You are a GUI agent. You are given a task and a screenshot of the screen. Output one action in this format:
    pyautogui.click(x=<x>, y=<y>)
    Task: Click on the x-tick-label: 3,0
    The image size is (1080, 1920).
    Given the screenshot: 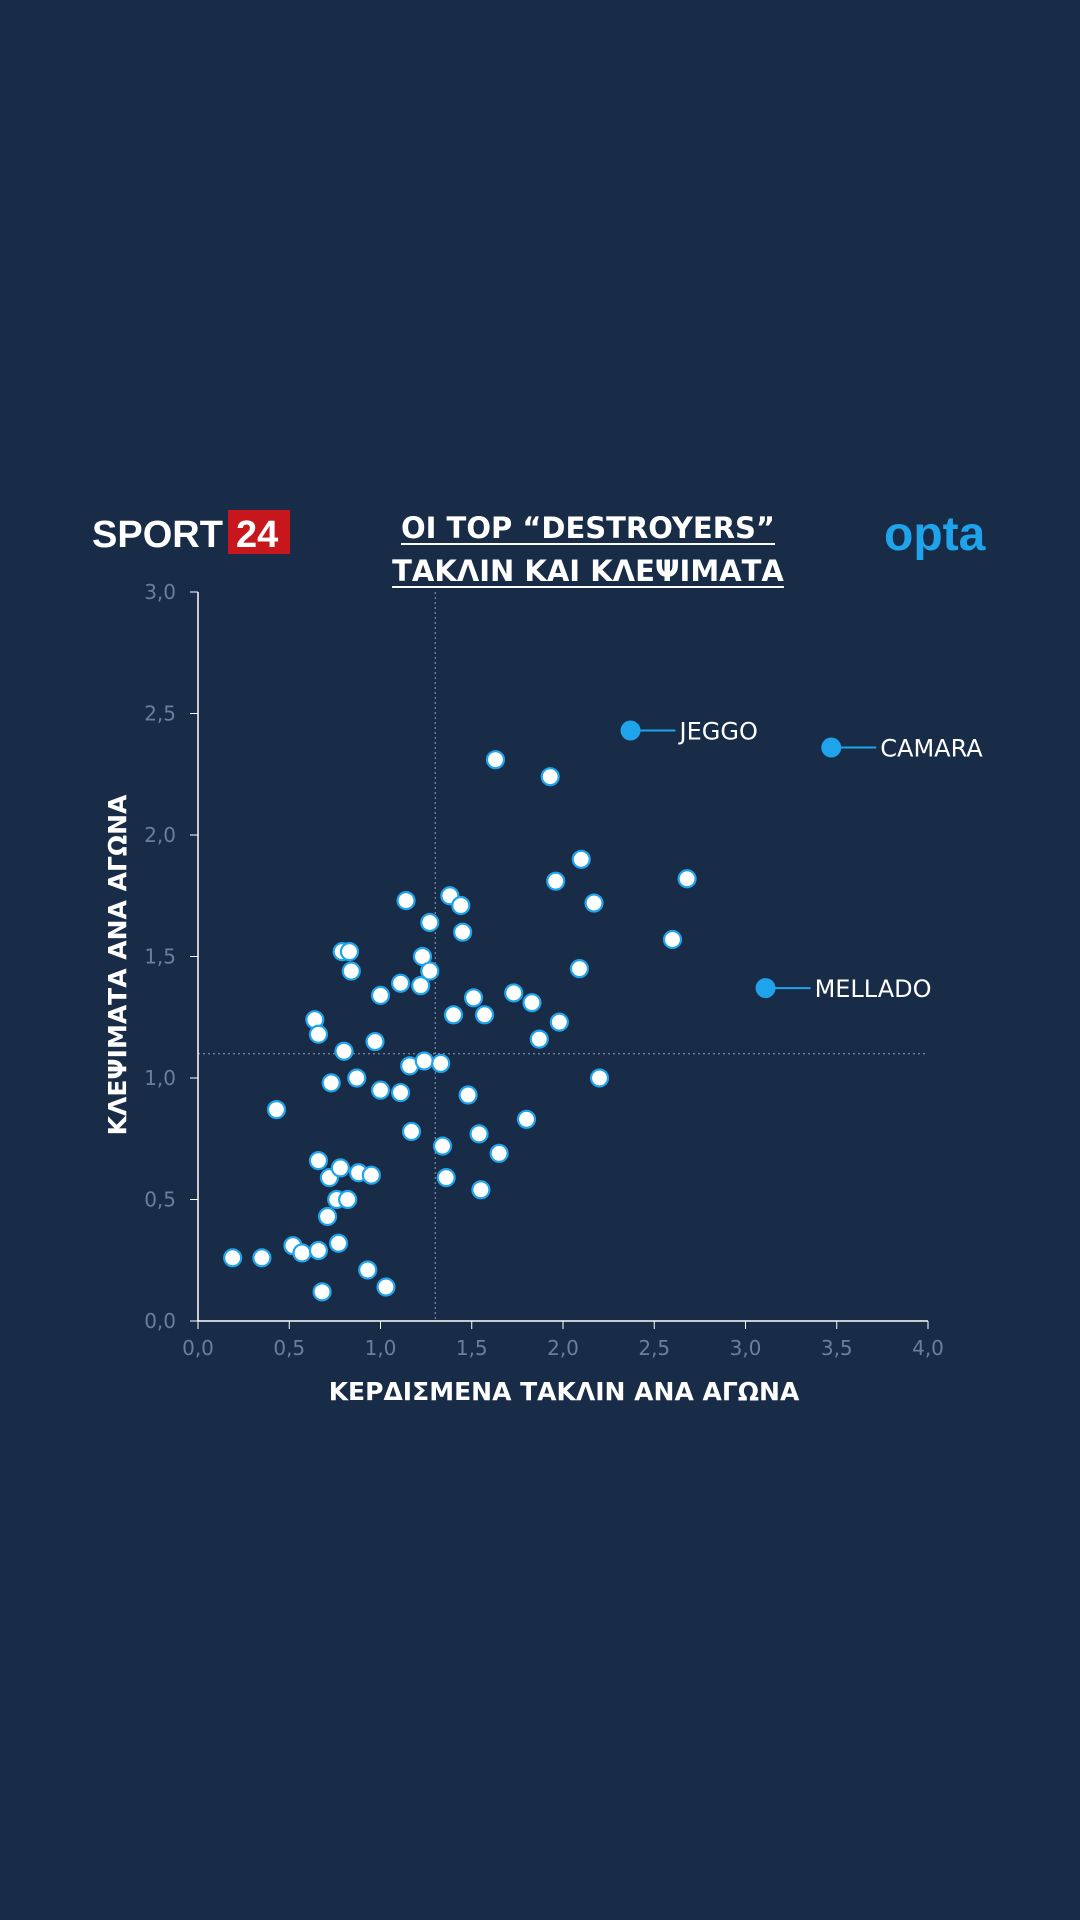 What is the action you would take?
    pyautogui.click(x=746, y=1348)
    